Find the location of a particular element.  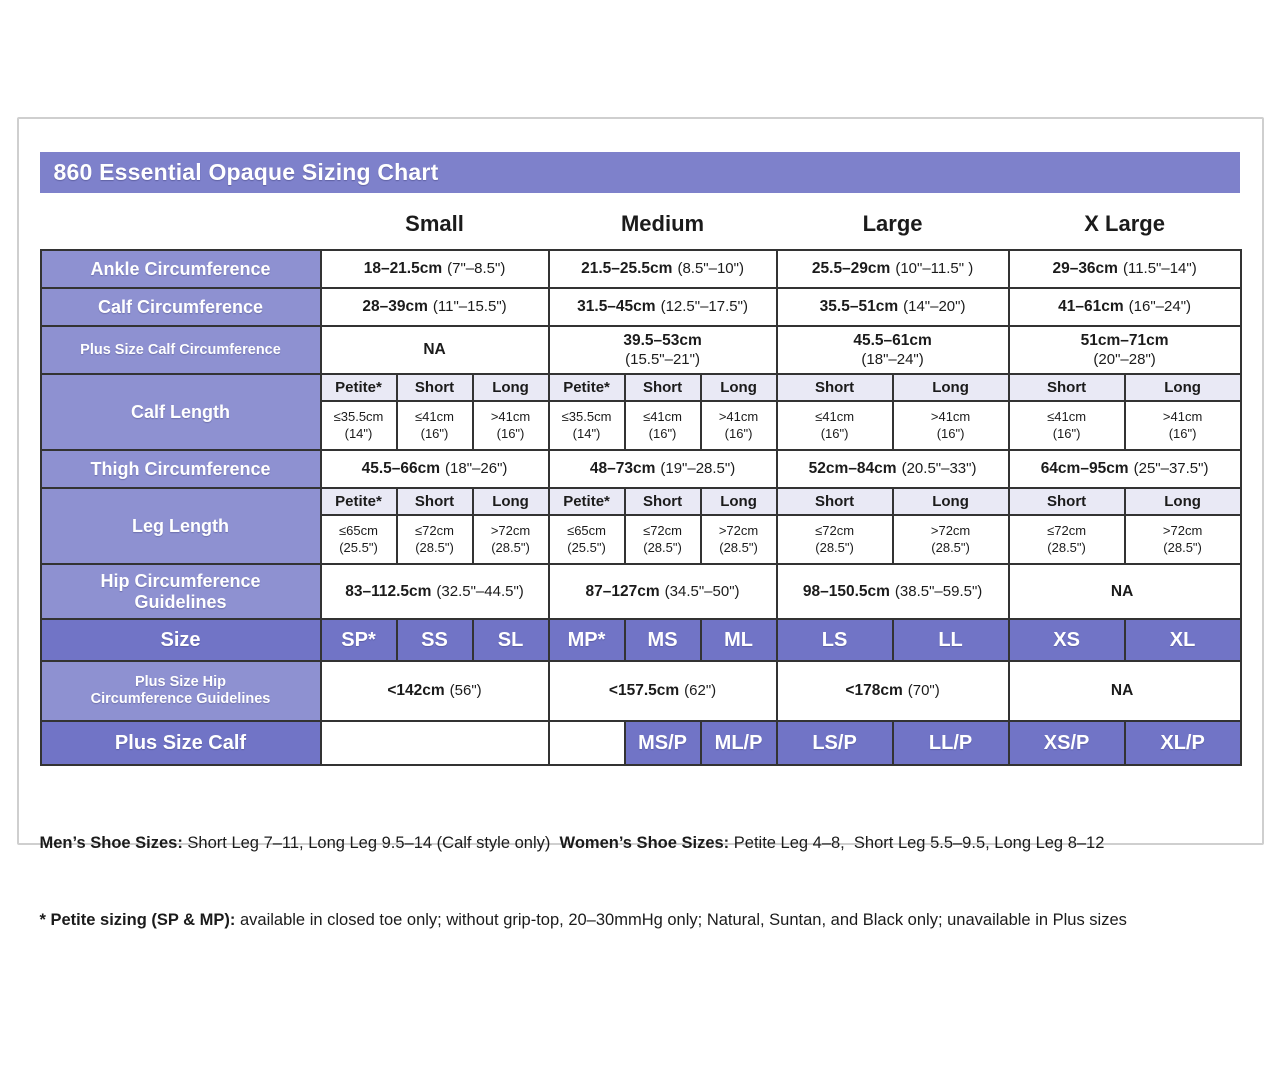

size-cell: XL/P is located at coordinates (1182, 743).